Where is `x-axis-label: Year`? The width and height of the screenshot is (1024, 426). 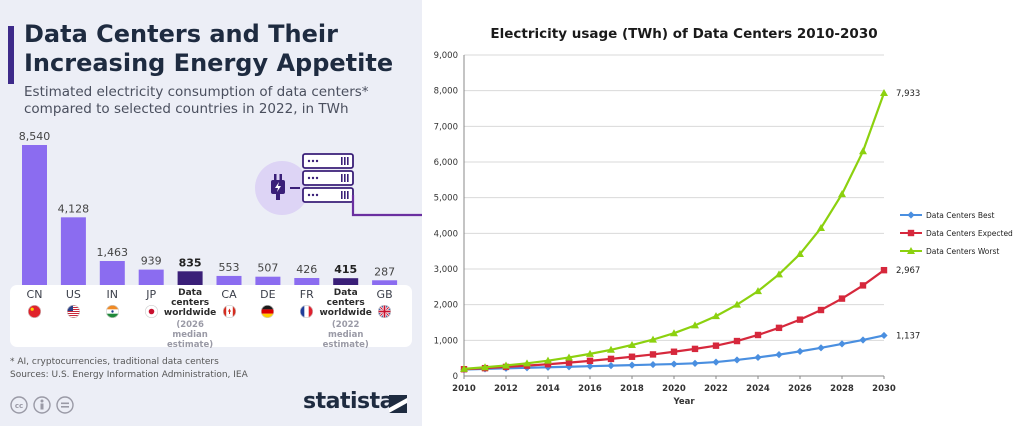 x-axis-label: Year is located at coordinates (683, 402).